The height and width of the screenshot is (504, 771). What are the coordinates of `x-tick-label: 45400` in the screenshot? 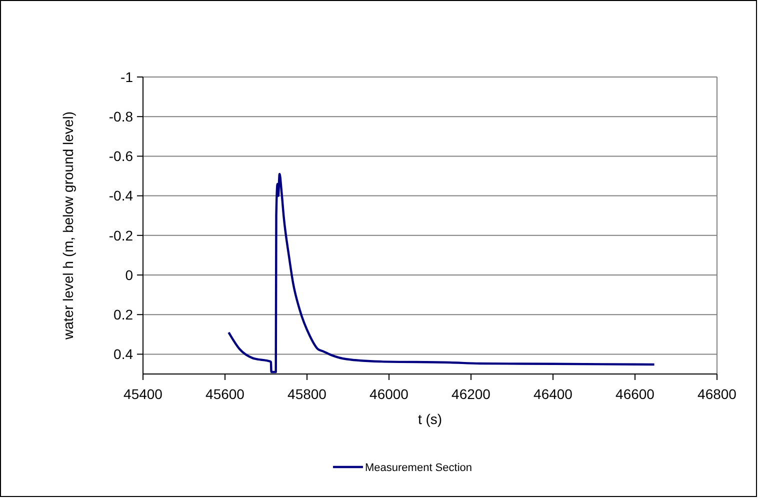 It's located at (143, 394).